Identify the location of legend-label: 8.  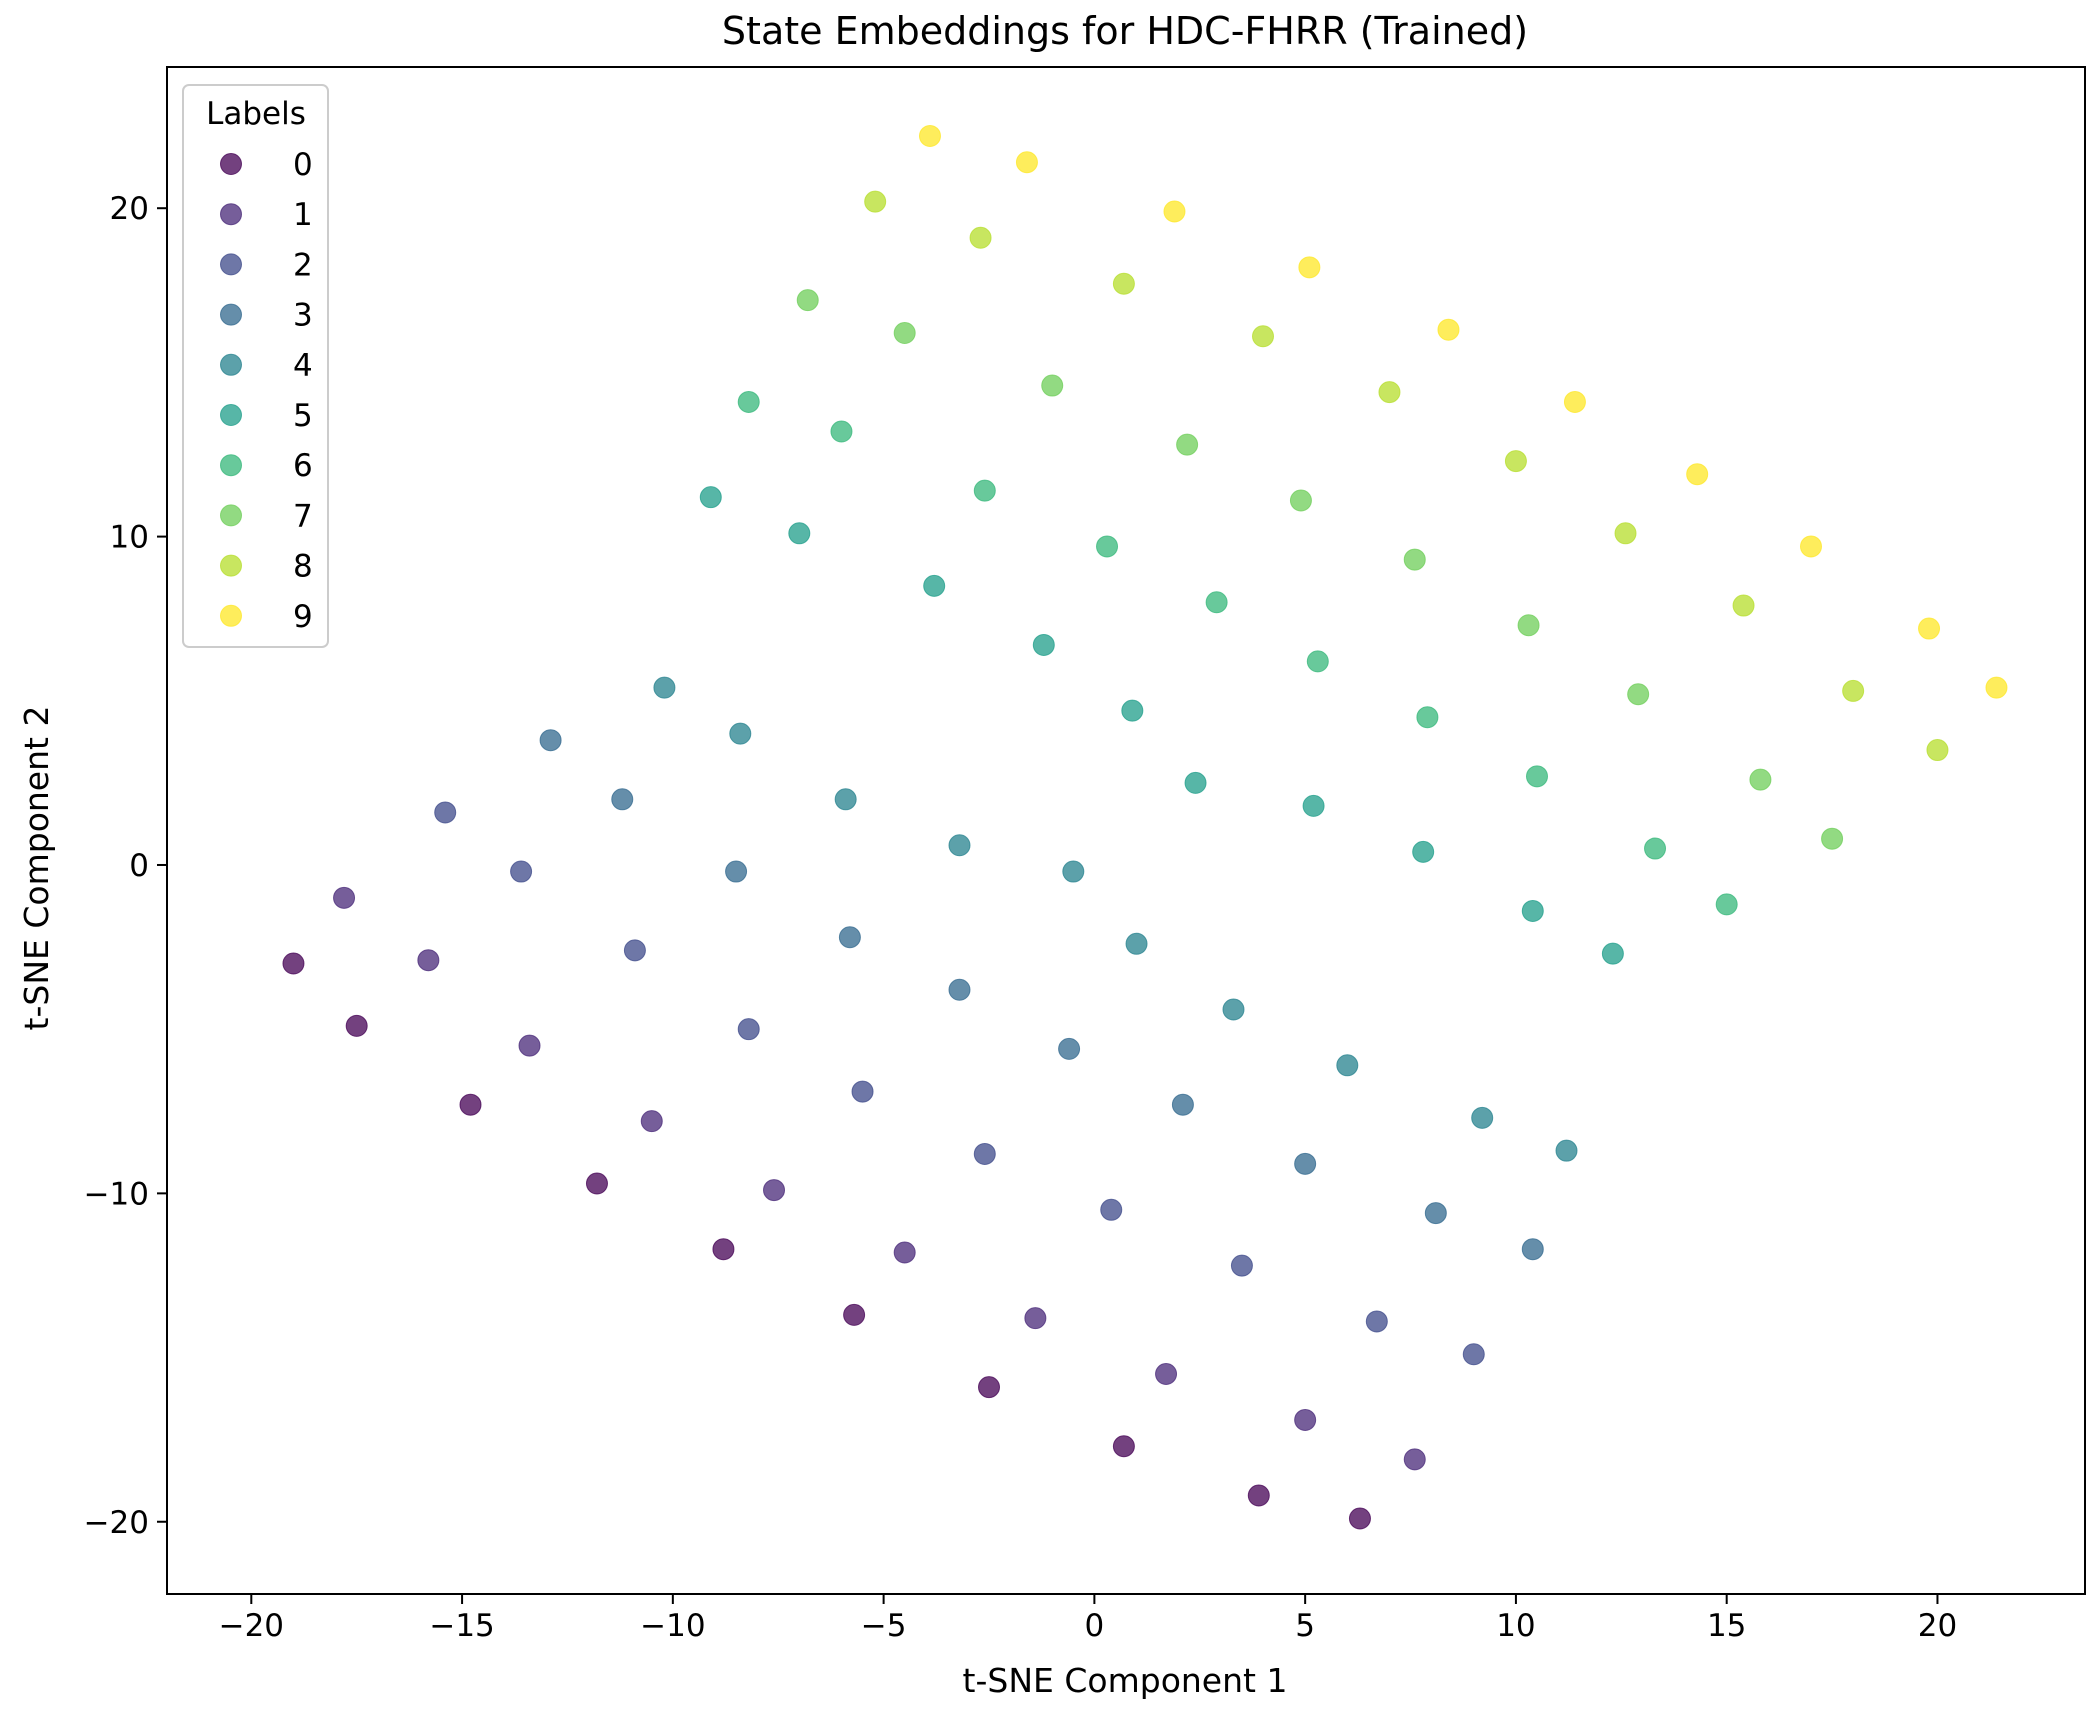
(303, 567).